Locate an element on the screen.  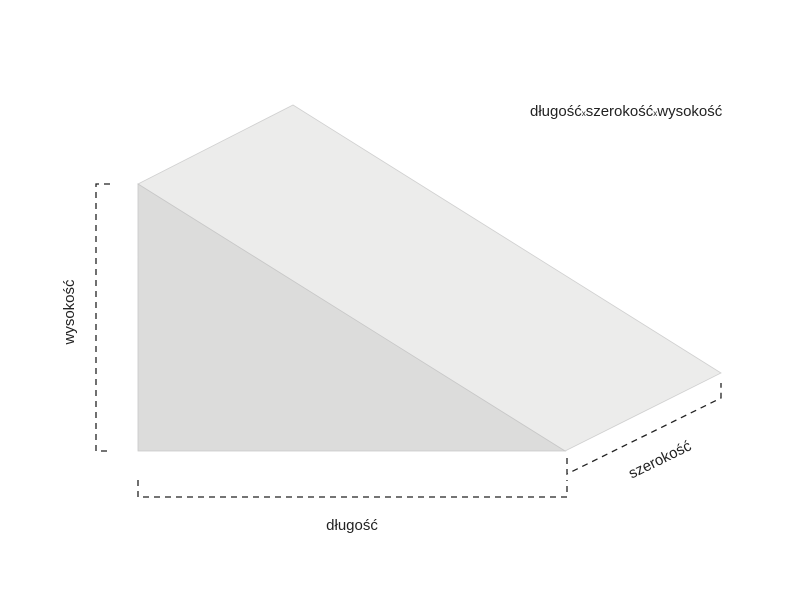
height-label: wysokość is located at coordinates (69, 312).